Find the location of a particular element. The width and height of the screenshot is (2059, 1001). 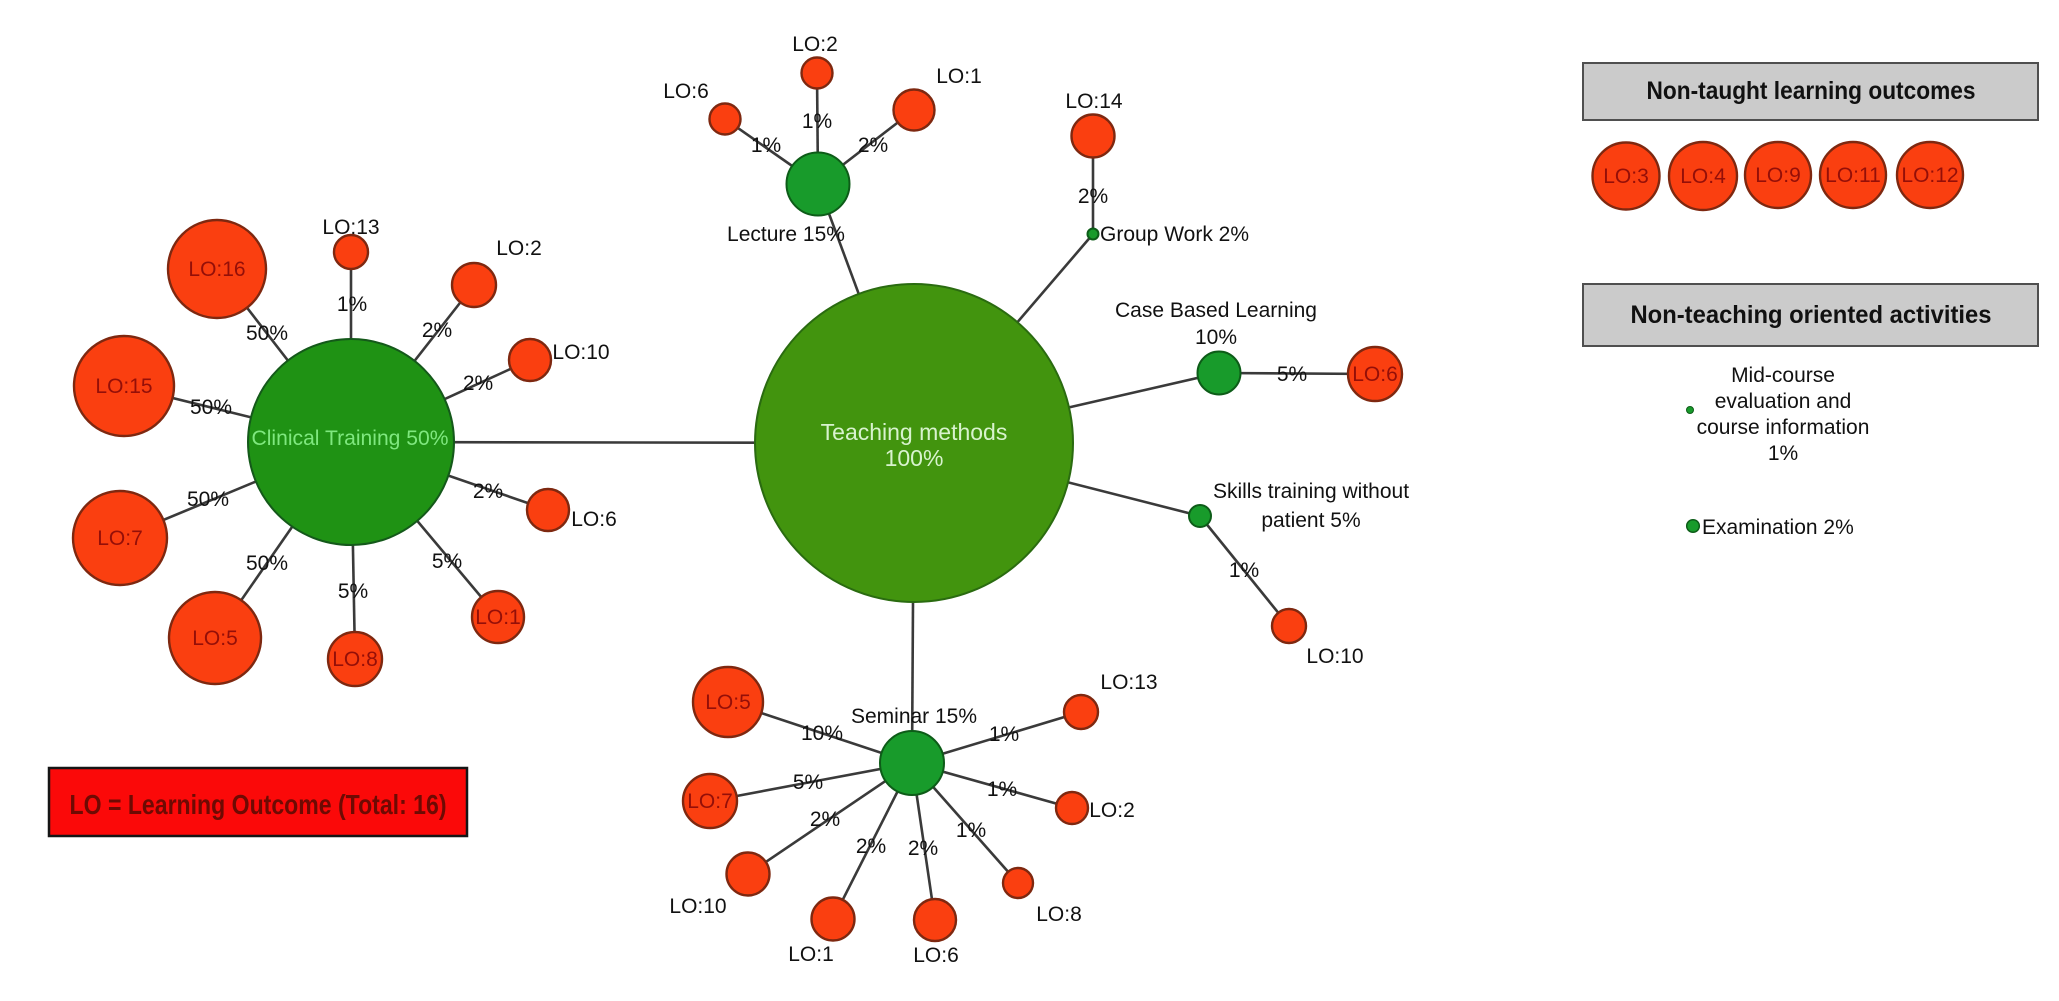

svg-text: patient 5% is located at coordinates (1310, 520).